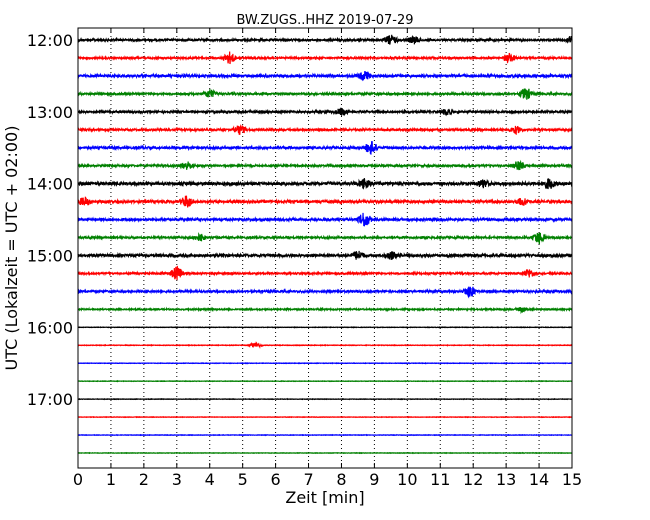 The height and width of the screenshot is (520, 650). I want to click on x-tick-label: 5, so click(243, 479).